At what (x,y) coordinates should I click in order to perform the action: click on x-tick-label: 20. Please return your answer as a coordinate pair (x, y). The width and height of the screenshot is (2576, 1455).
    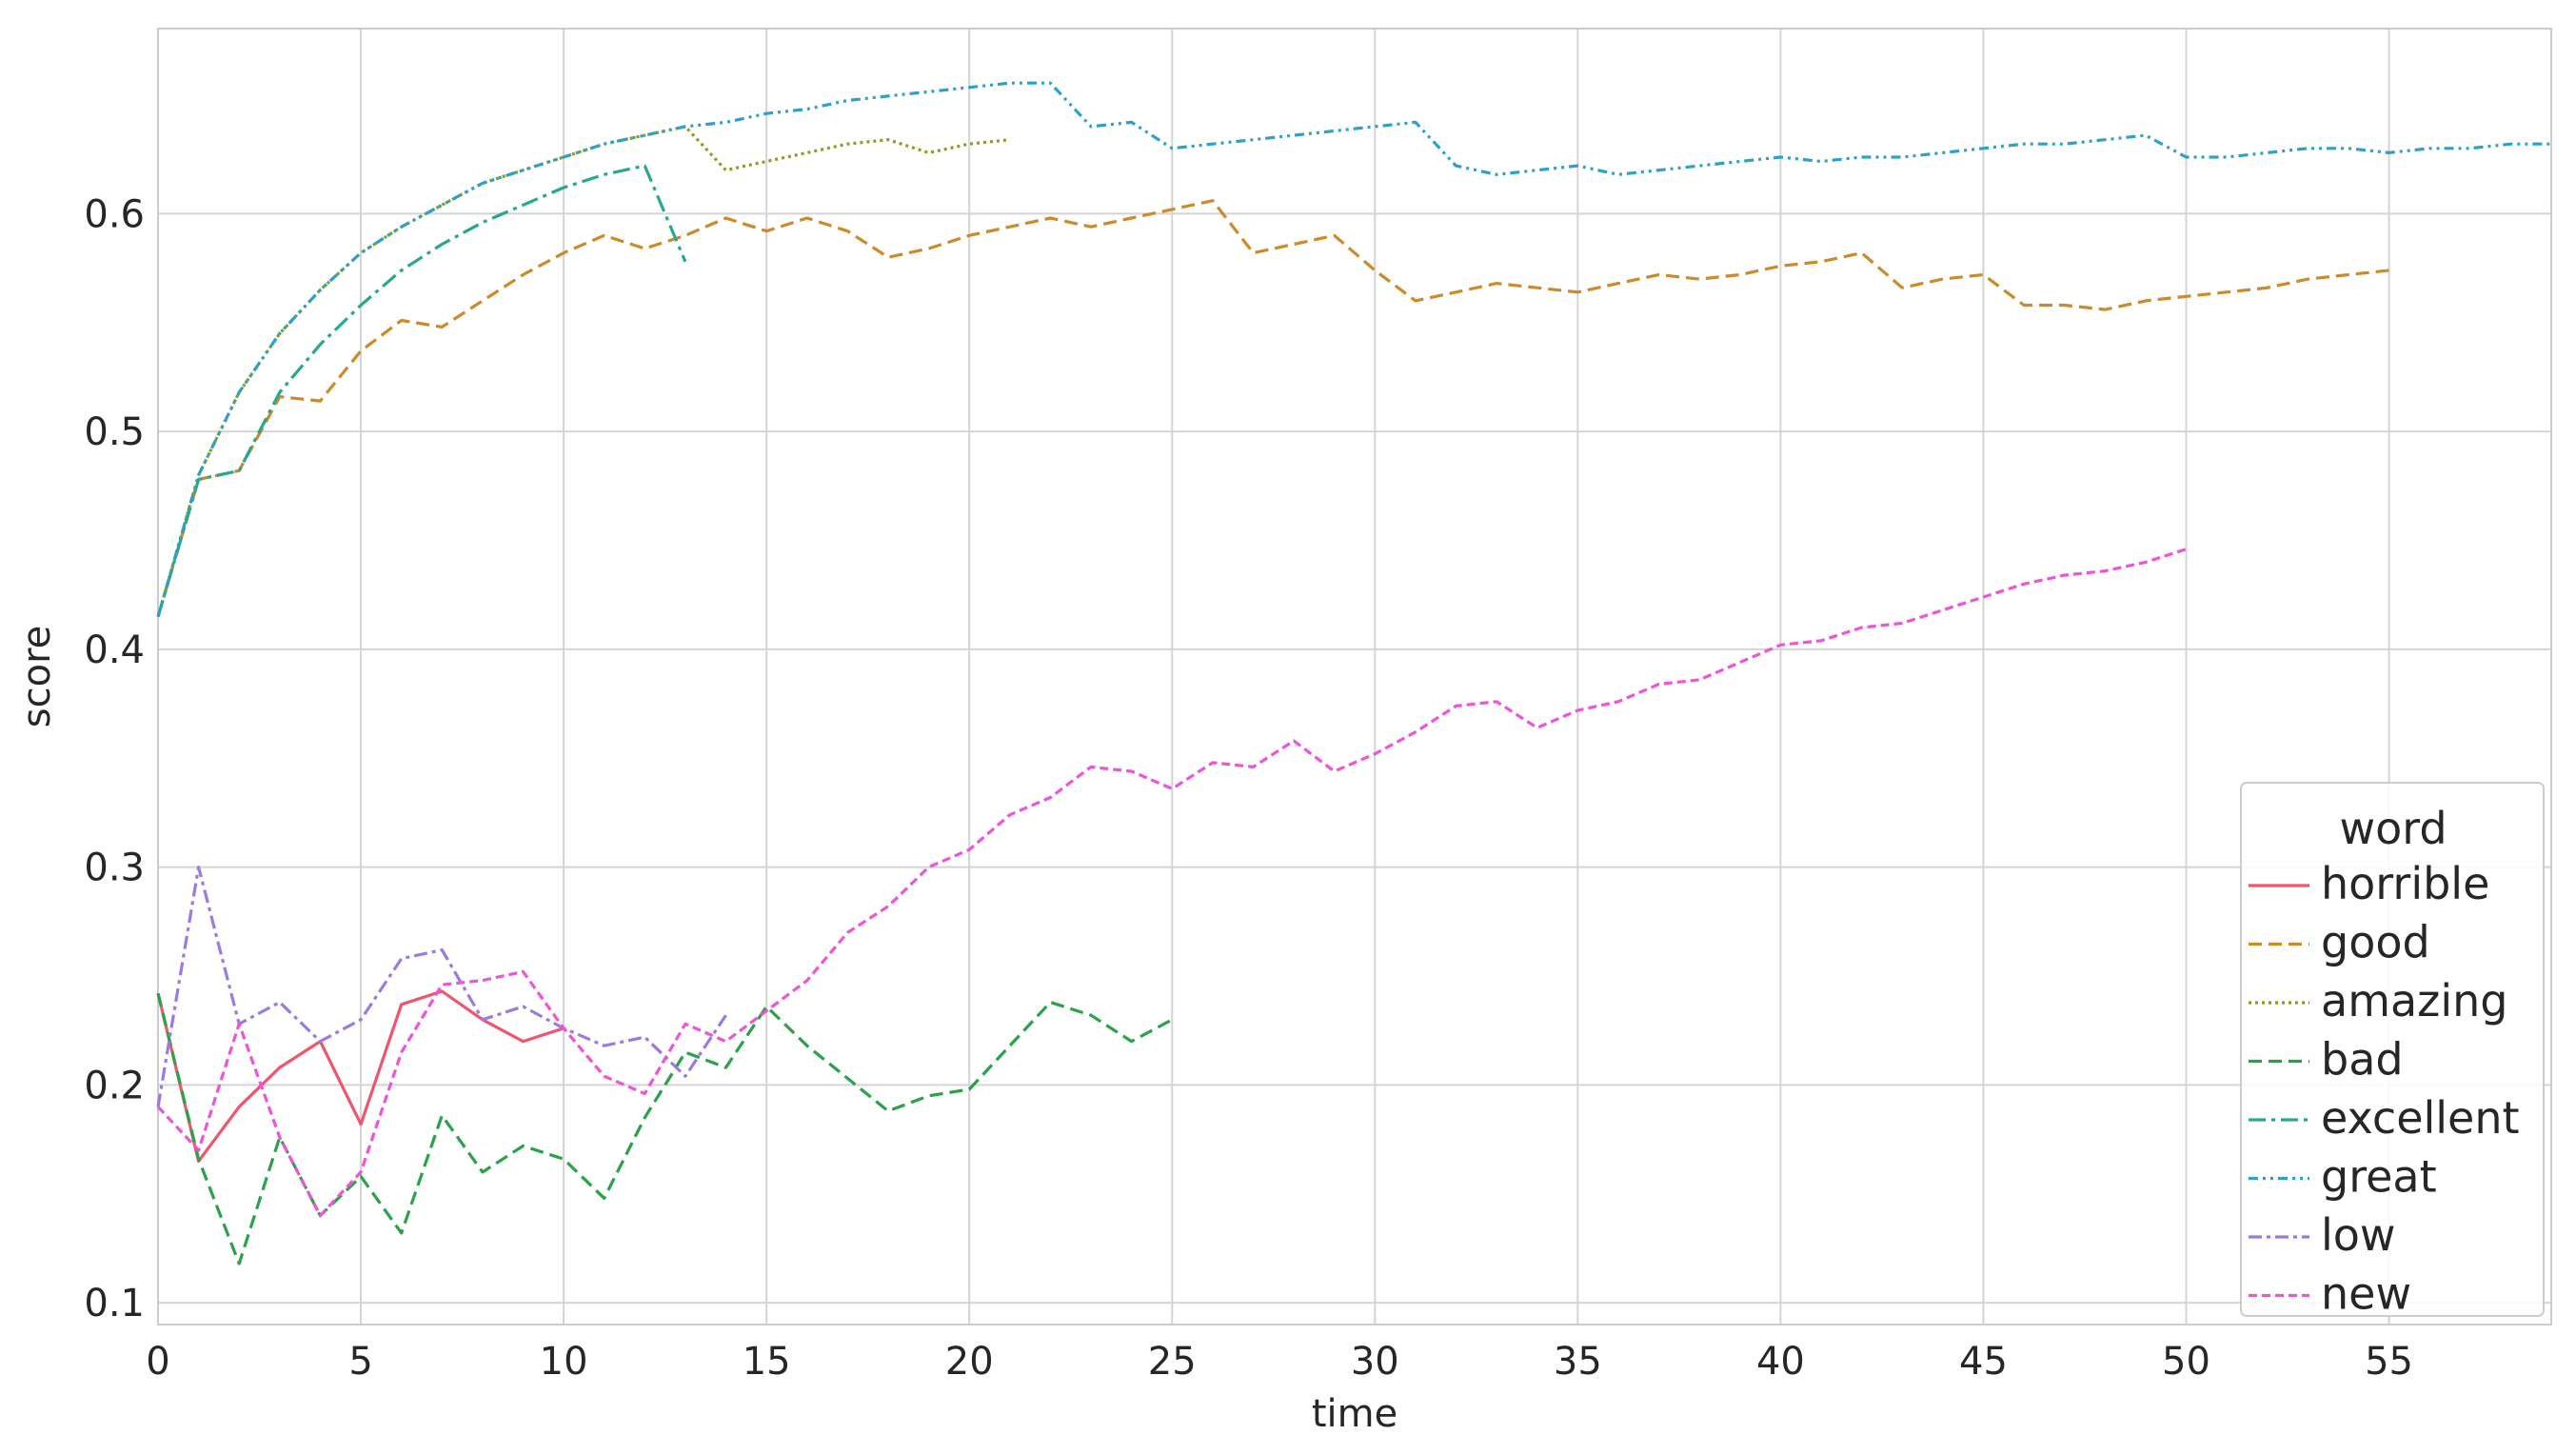
    Looking at the image, I should click on (970, 1362).